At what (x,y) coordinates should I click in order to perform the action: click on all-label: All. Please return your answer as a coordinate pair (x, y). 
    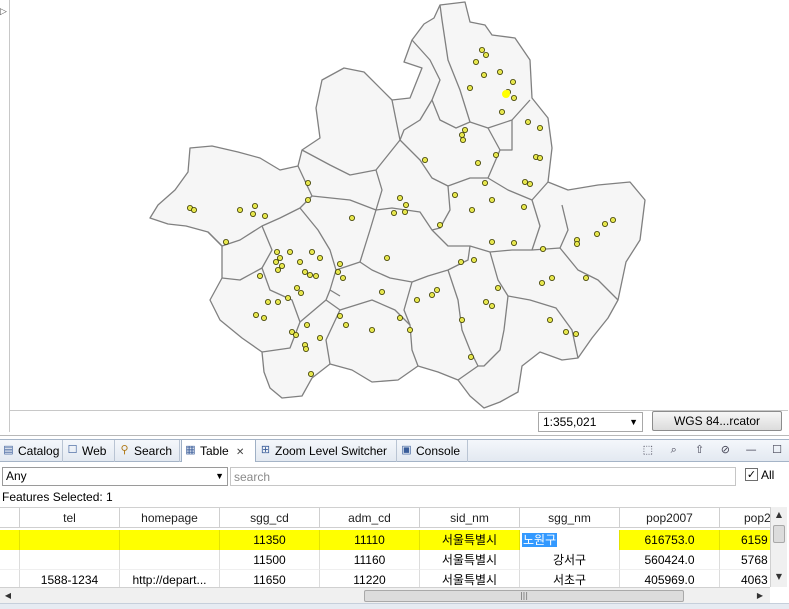
    Looking at the image, I should click on (768, 475).